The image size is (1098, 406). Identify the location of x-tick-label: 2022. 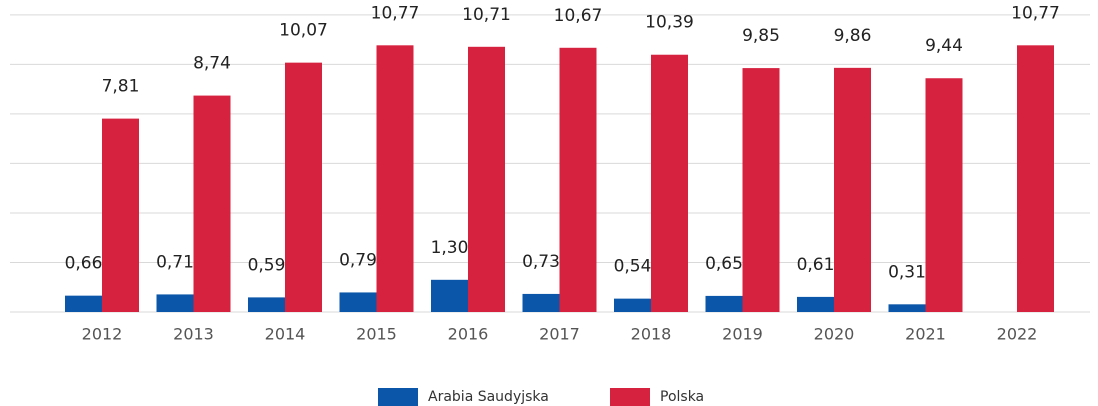
(1017, 334).